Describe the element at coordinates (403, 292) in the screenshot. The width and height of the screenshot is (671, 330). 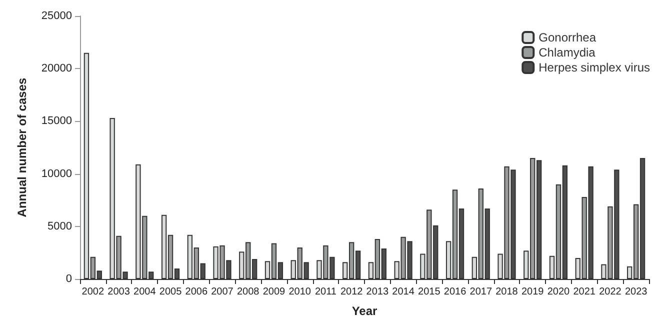
I see `x-tick-label: 2014` at that location.